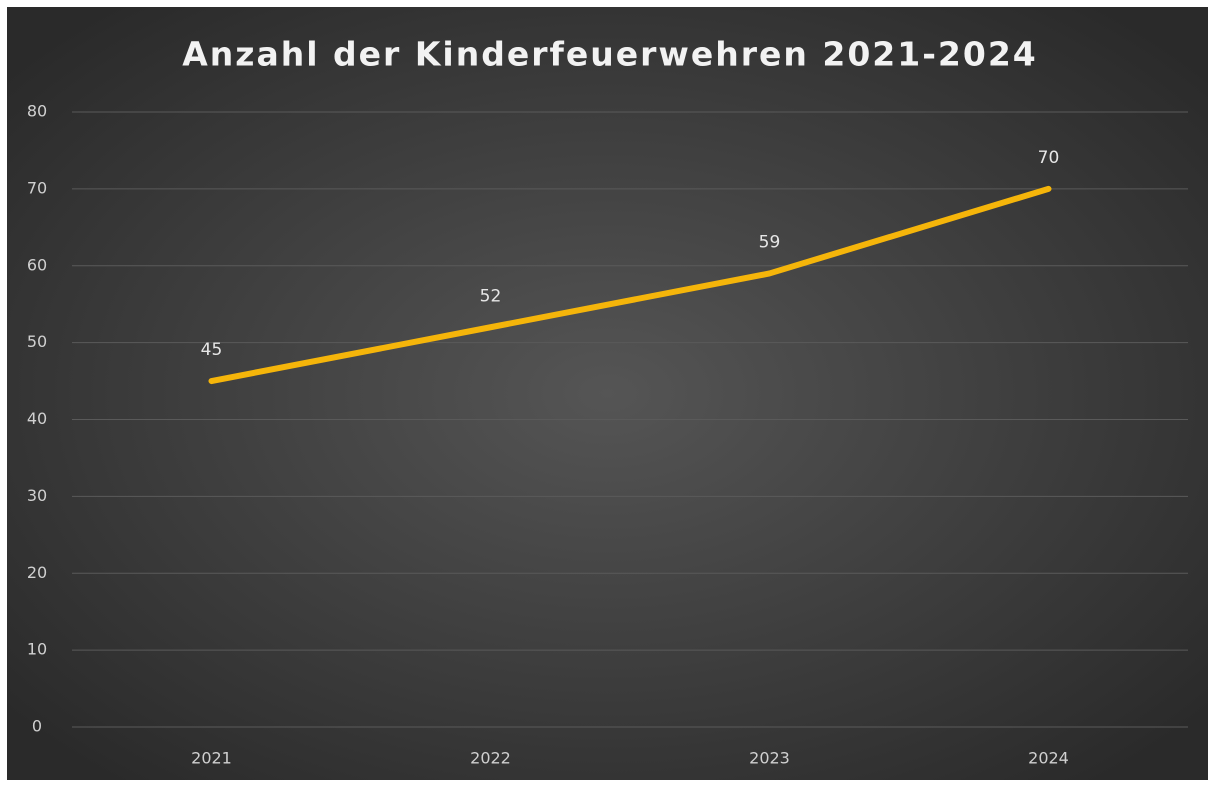  Describe the element at coordinates (37, 495) in the screenshot. I see `y-tick-label: 30` at that location.